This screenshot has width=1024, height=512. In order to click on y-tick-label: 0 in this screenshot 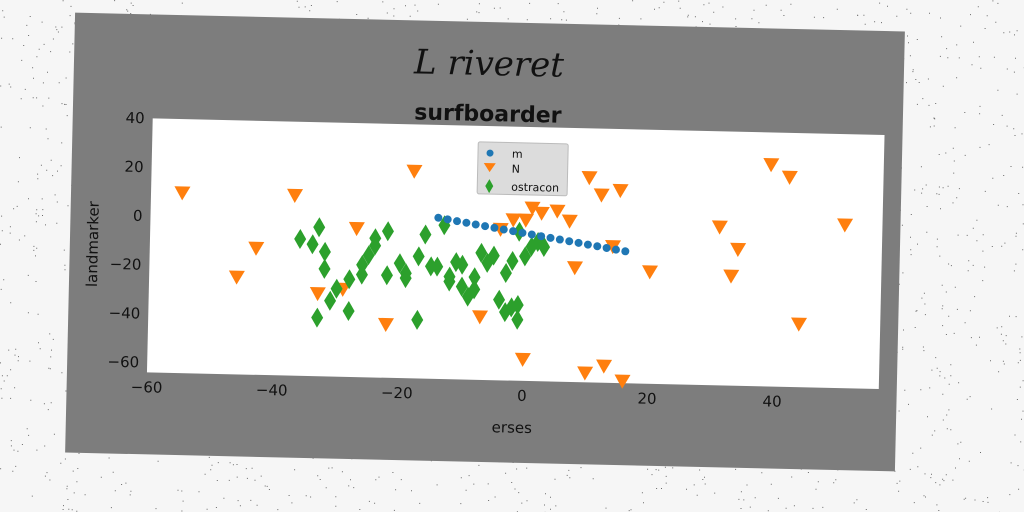, I will do `click(138, 216)`.